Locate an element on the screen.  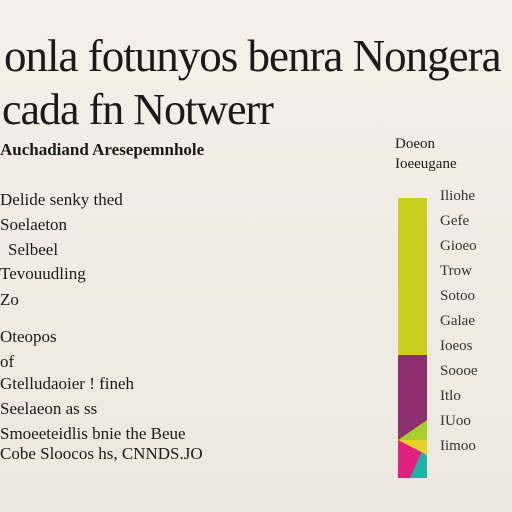
side-label: Iliohe is located at coordinates (457, 196).